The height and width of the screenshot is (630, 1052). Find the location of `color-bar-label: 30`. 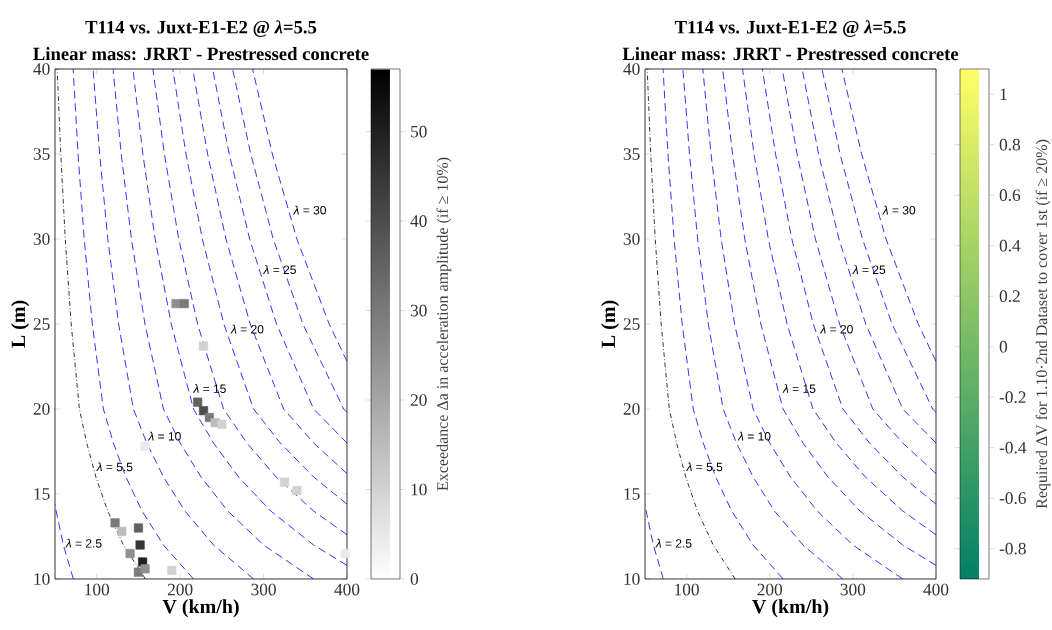

color-bar-label: 30 is located at coordinates (418, 310).